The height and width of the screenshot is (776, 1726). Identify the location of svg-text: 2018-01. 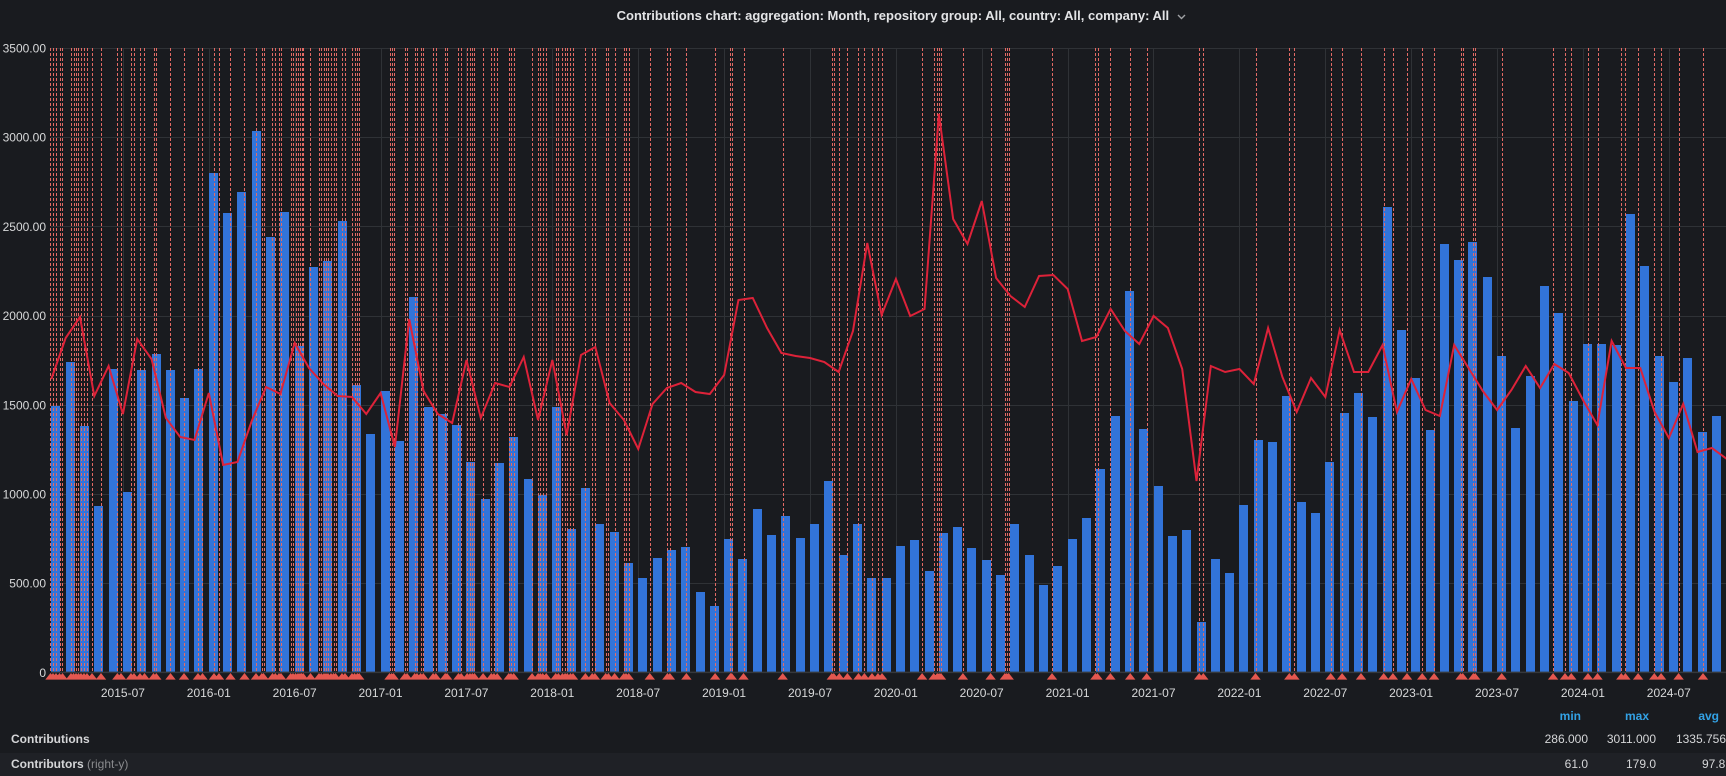
(552, 693).